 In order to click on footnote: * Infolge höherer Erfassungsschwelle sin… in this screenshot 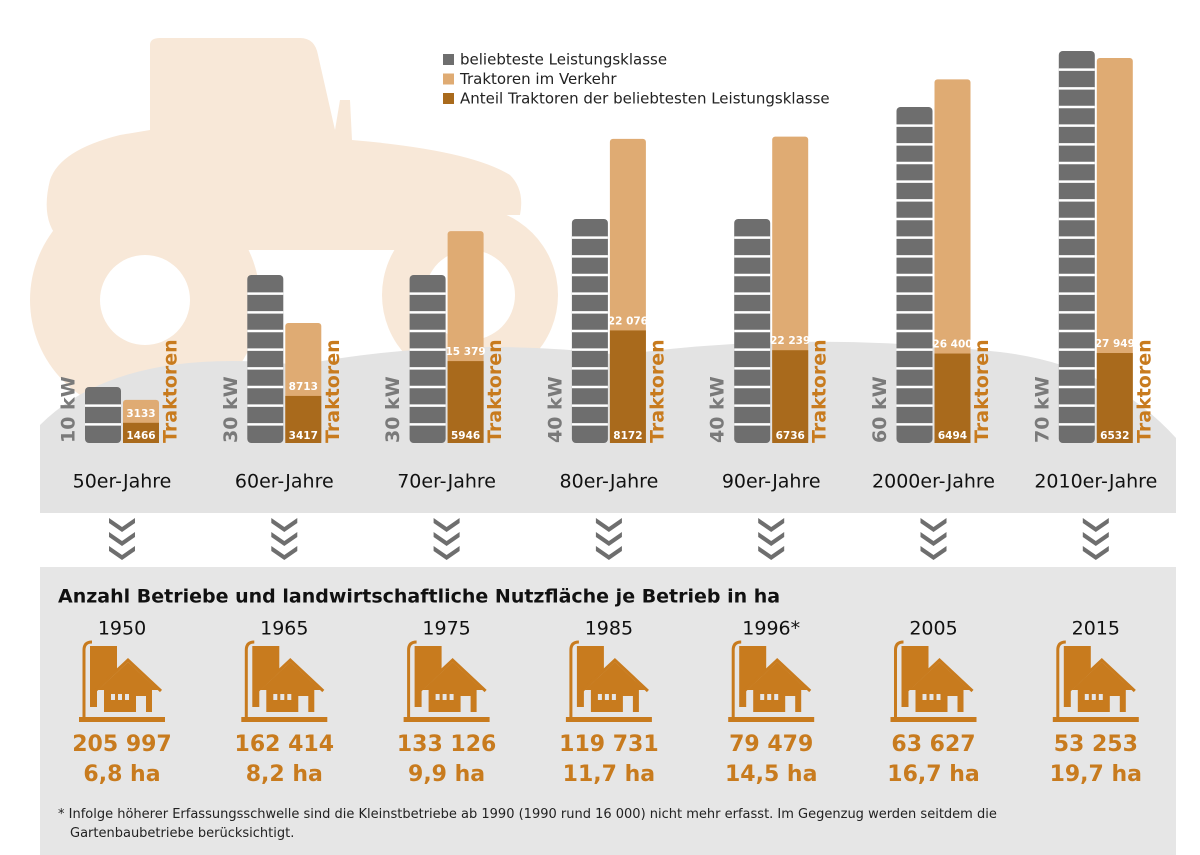, I will do `click(527, 824)`.